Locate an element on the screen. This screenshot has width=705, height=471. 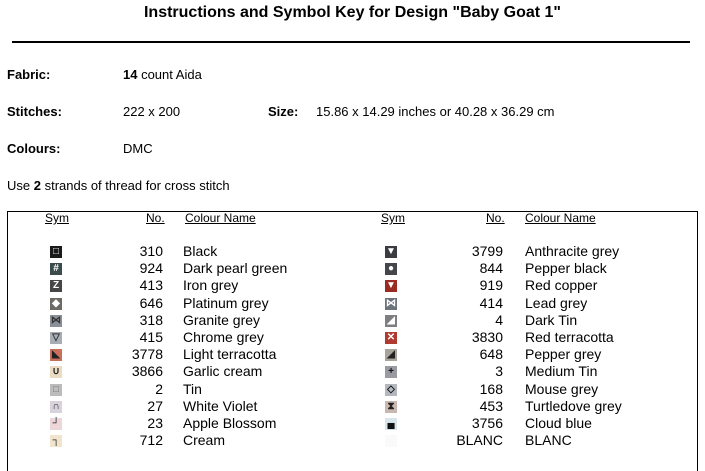
fabric-count: 14 is located at coordinates (130, 74).